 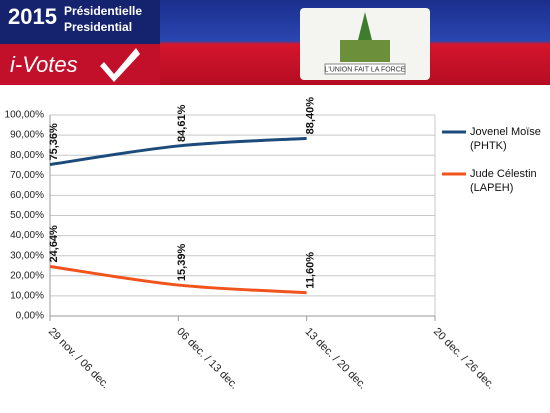 What do you see at coordinates (78, 358) in the screenshot?
I see `x-tick-label: 29 nov. / 06 dec.` at bounding box center [78, 358].